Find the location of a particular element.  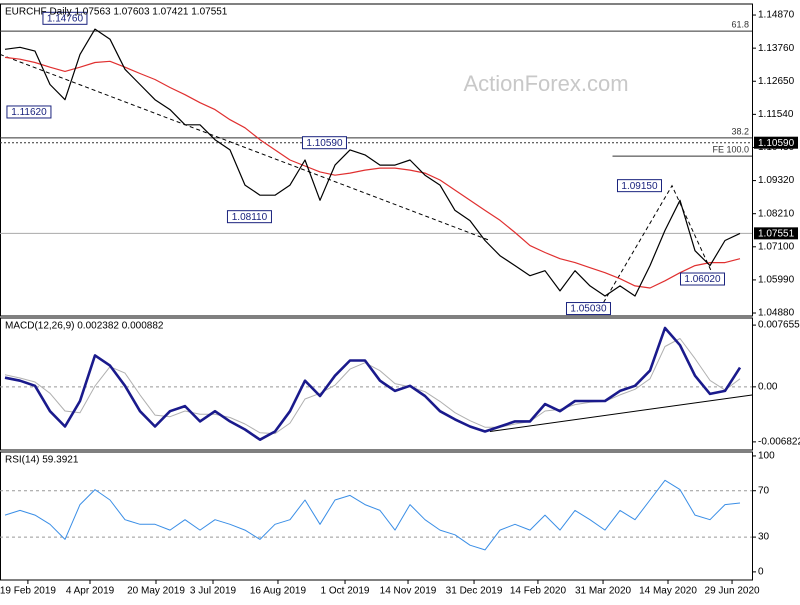

price-tag-label: 1.07551 is located at coordinates (776, 233).